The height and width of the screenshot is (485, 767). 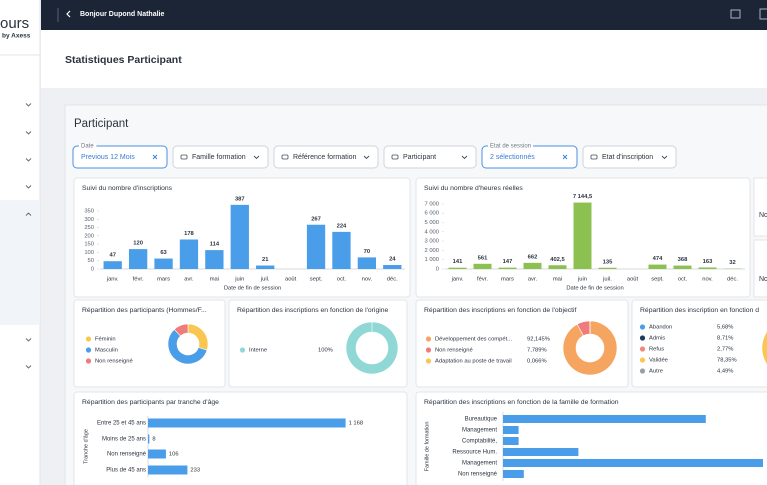 What do you see at coordinates (683, 260) in the screenshot?
I see `data-label: 368` at bounding box center [683, 260].